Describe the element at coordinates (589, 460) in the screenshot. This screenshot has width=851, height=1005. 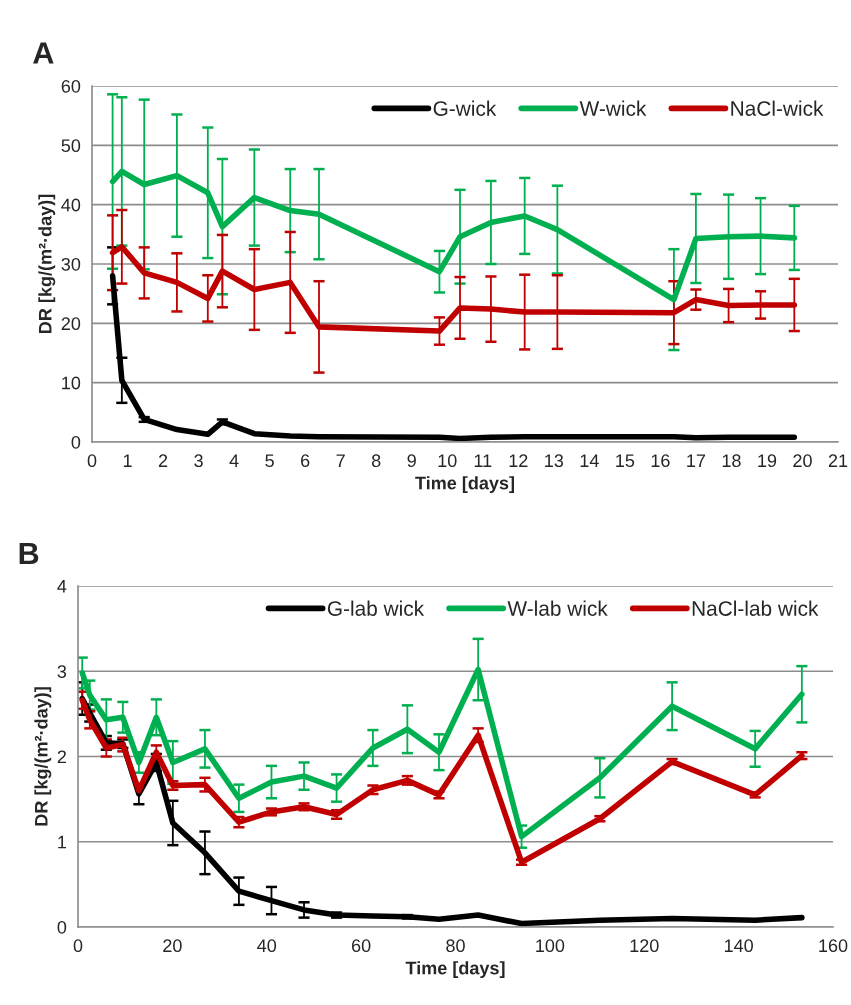
I see `x-tick-label: 14` at that location.